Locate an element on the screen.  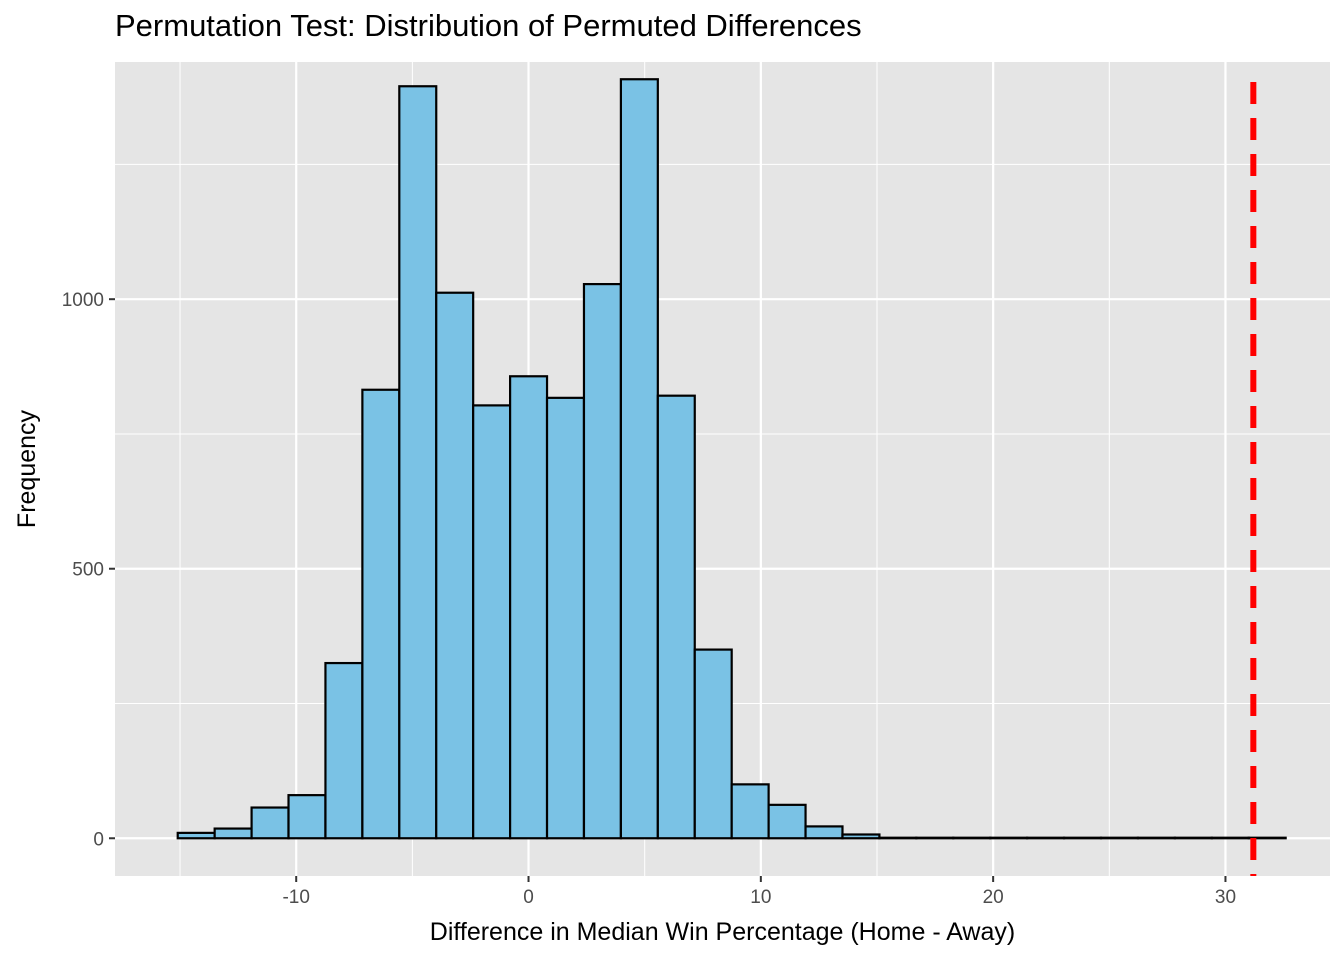
y-axis-ticks: 0 500 1000 is located at coordinates (88, 570).